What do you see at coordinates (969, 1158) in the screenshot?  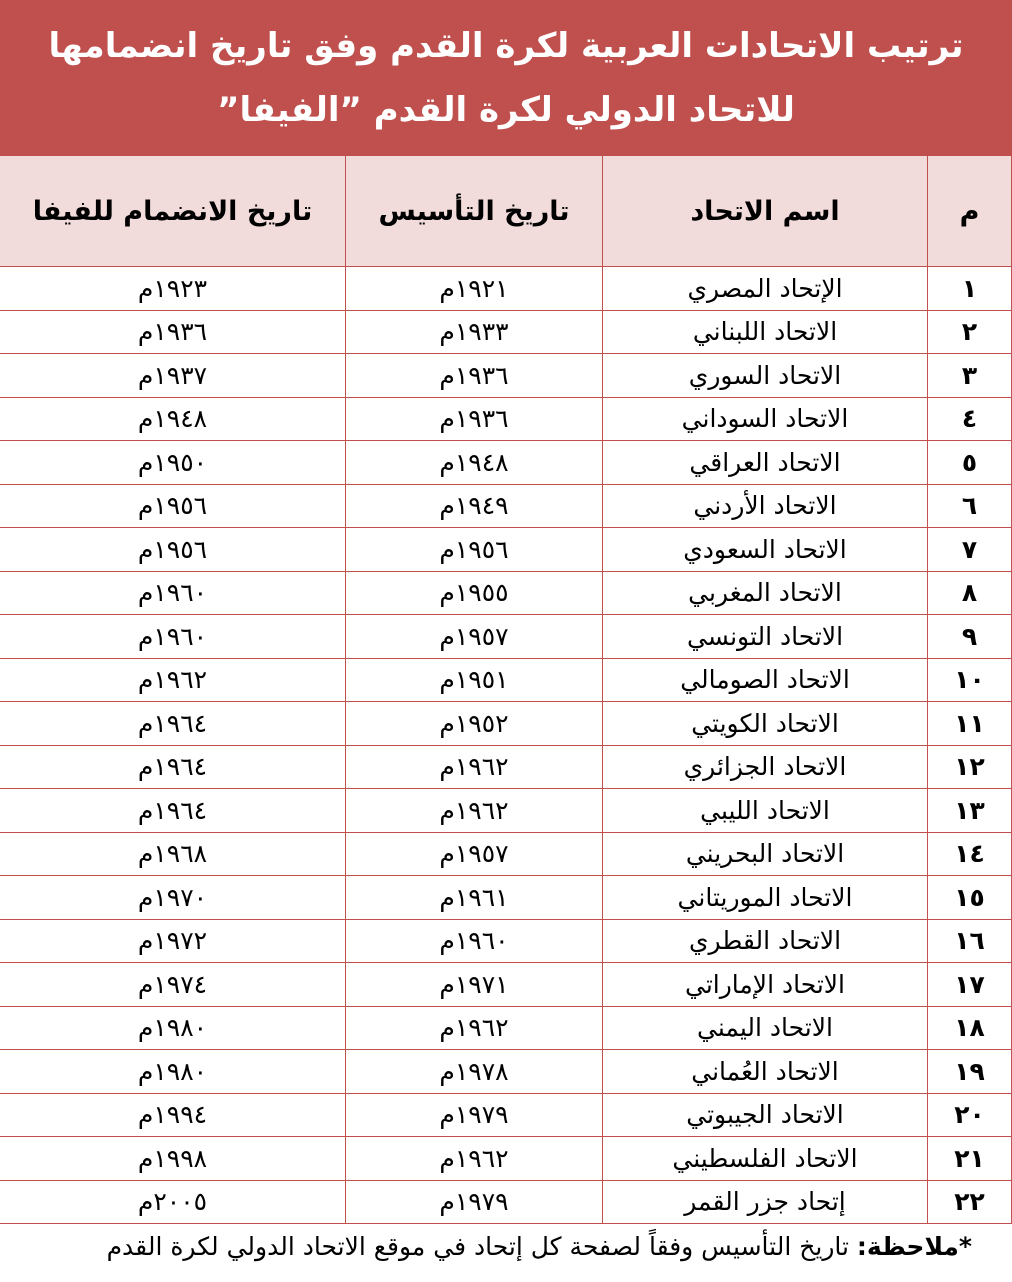 I see `row-number: ٢١` at bounding box center [969, 1158].